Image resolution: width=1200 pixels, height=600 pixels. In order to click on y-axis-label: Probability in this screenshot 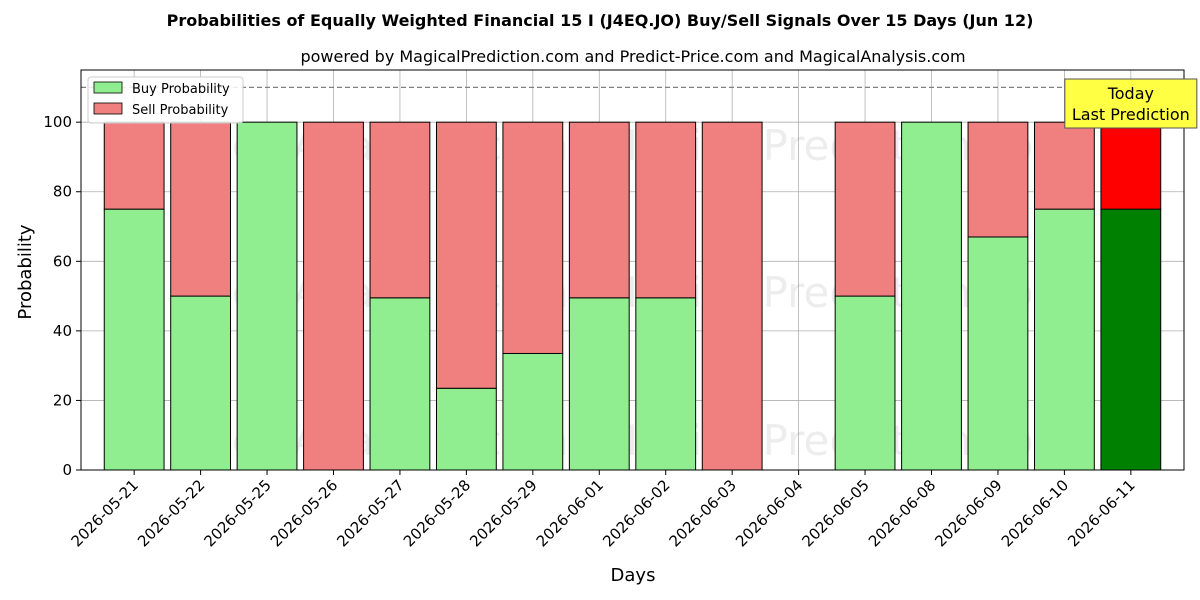, I will do `click(25, 271)`.